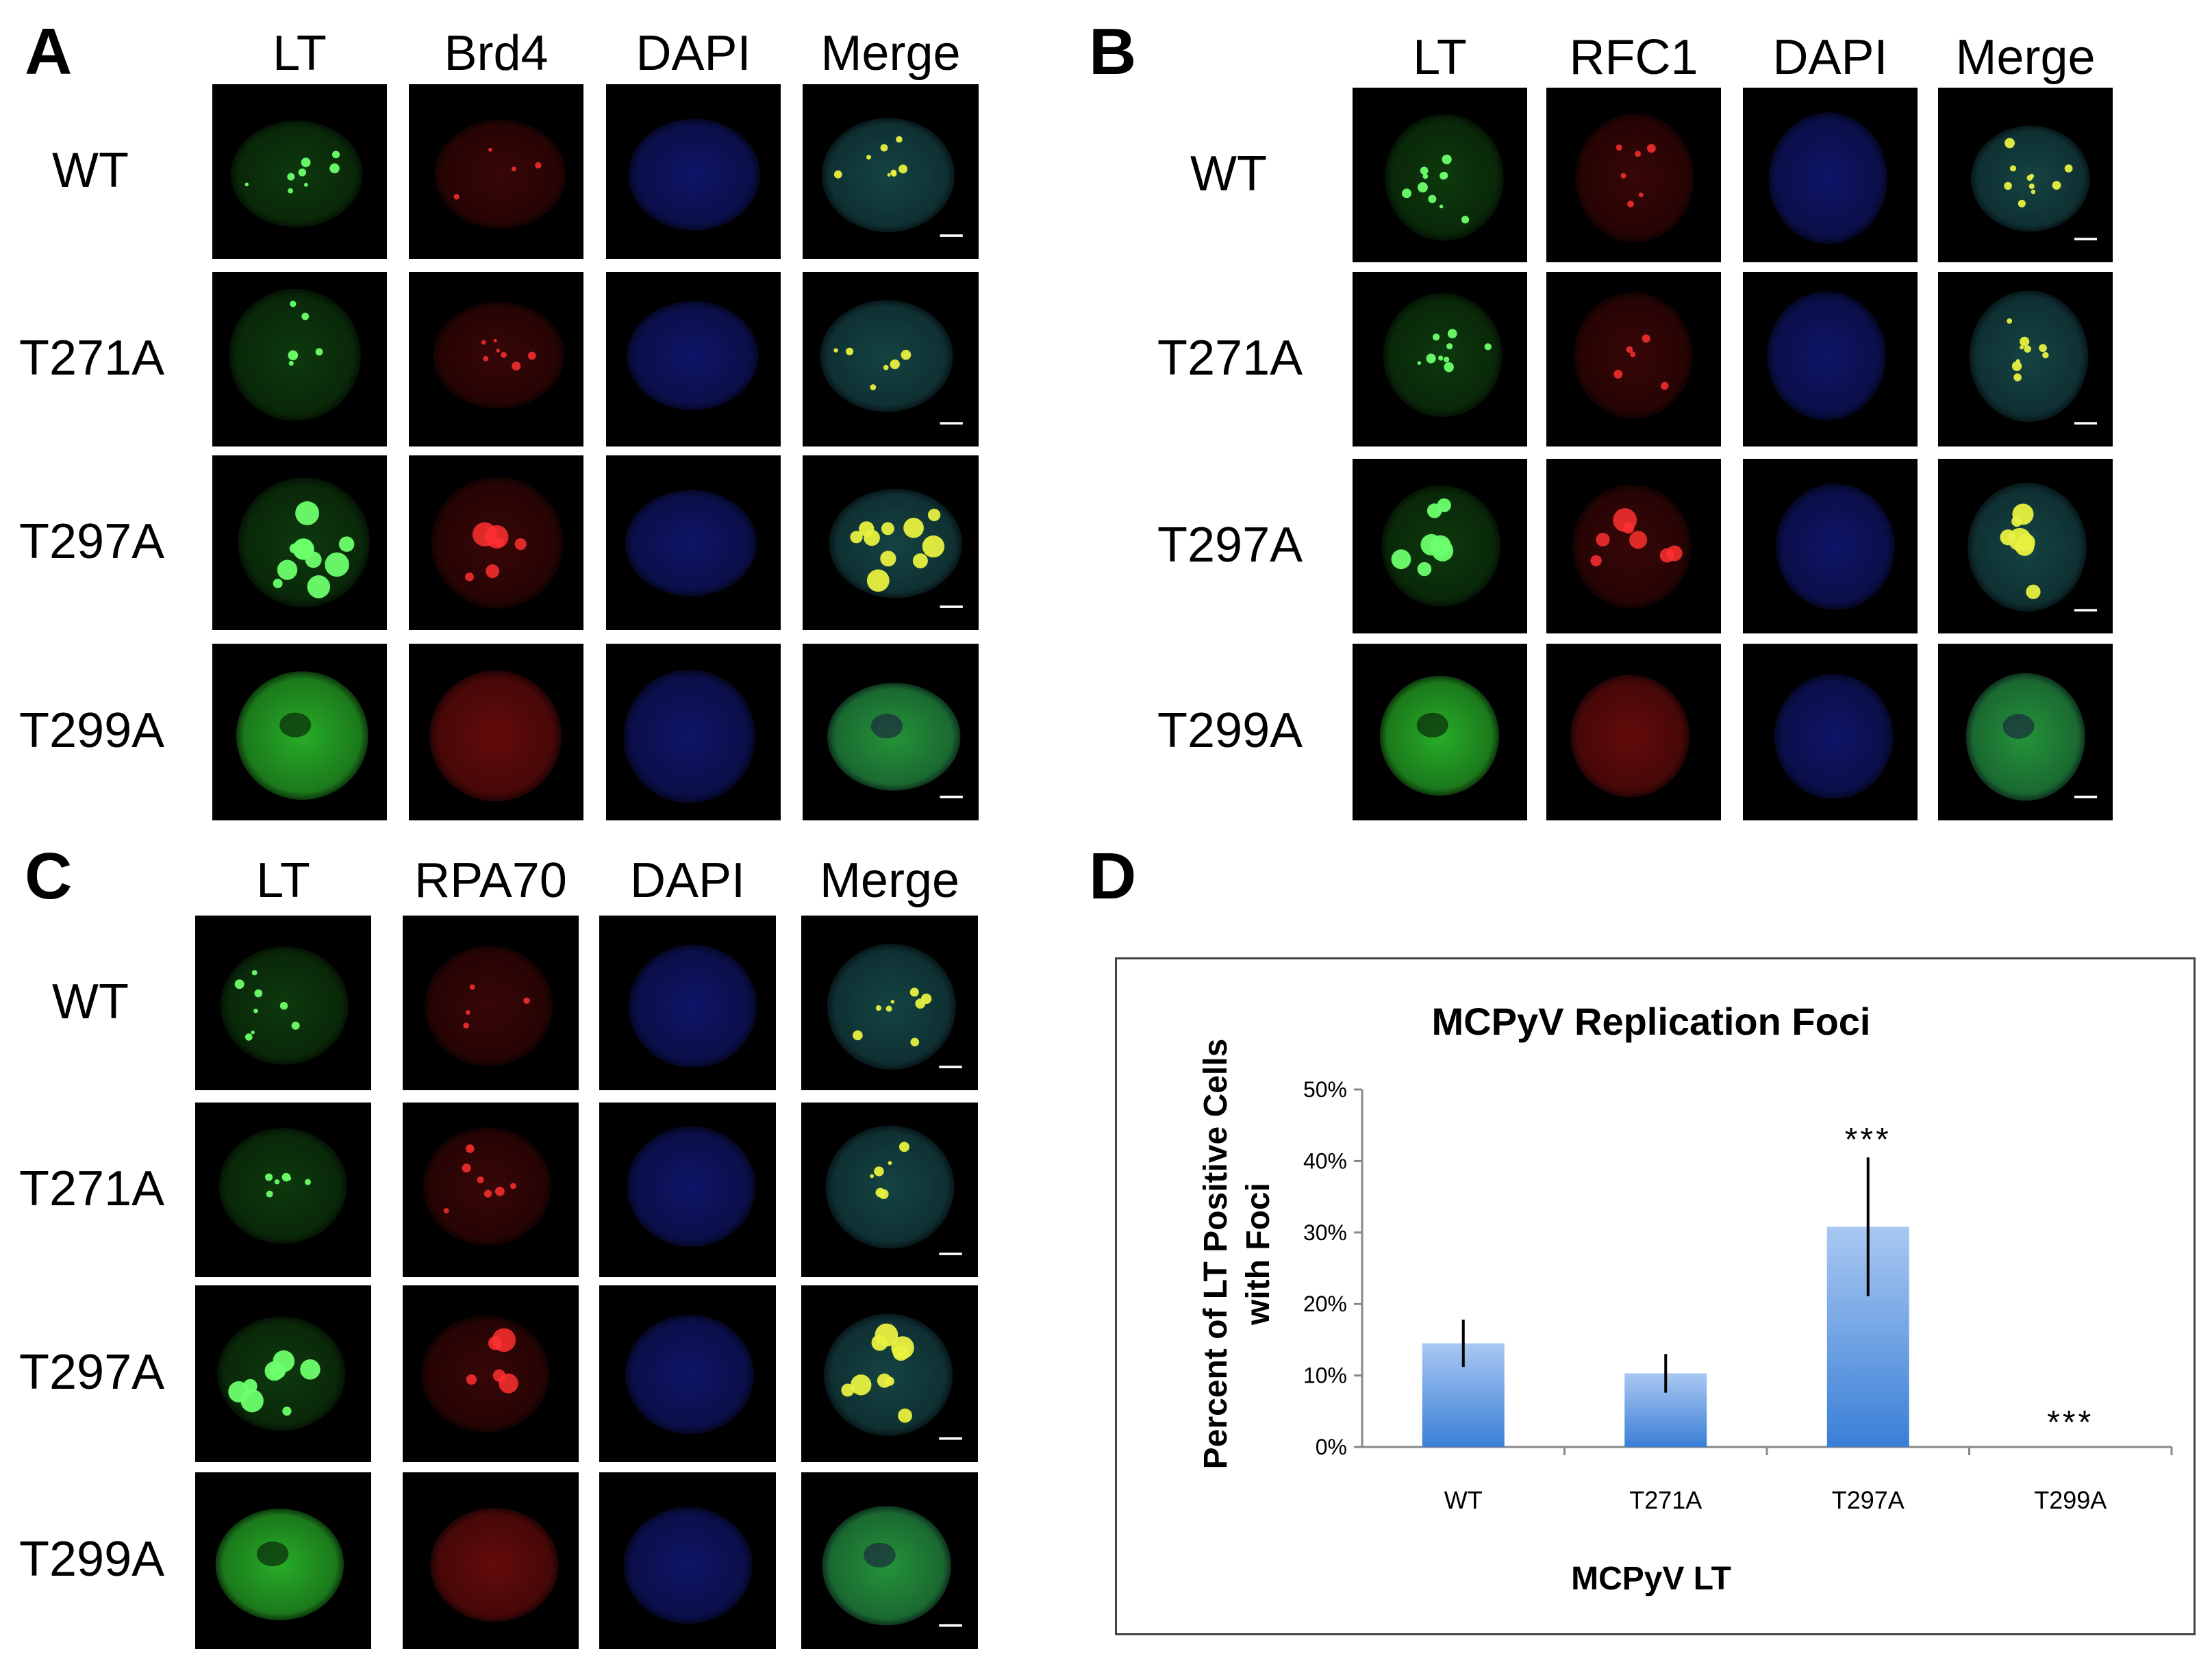 The width and height of the screenshot is (2212, 1662). What do you see at coordinates (1237, 1254) in the screenshot?
I see `y-axis-label: Percent of LT Positive Cells with Foci` at bounding box center [1237, 1254].